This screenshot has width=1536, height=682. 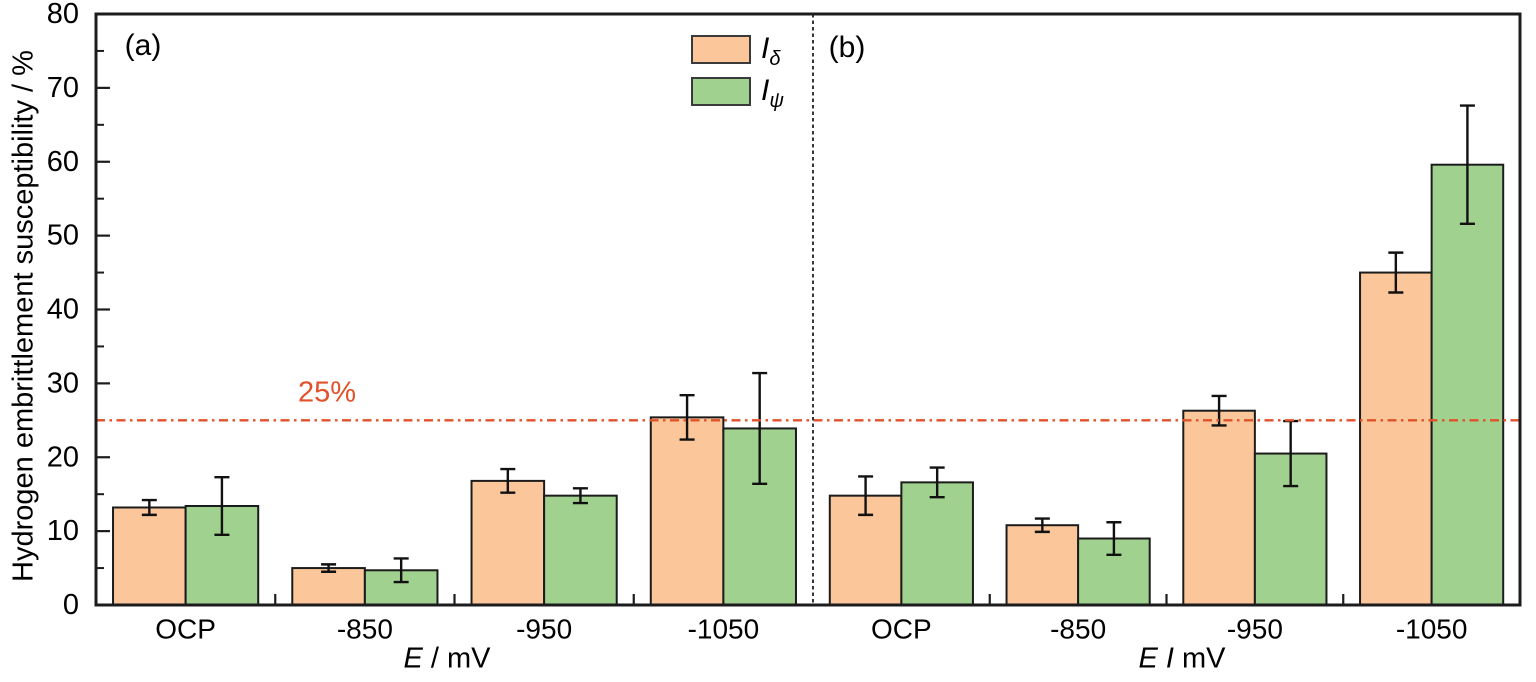 What do you see at coordinates (776, 101) in the screenshot?
I see `legend-subscript-psi: ψ` at bounding box center [776, 101].